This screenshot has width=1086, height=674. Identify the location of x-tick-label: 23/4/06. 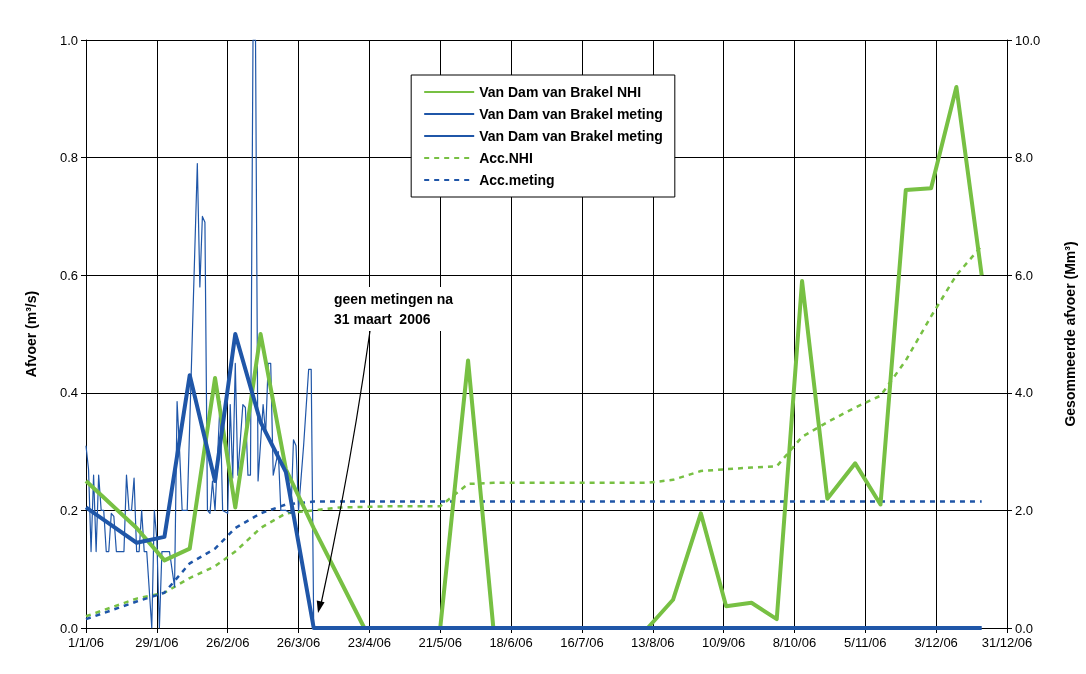
(369, 642).